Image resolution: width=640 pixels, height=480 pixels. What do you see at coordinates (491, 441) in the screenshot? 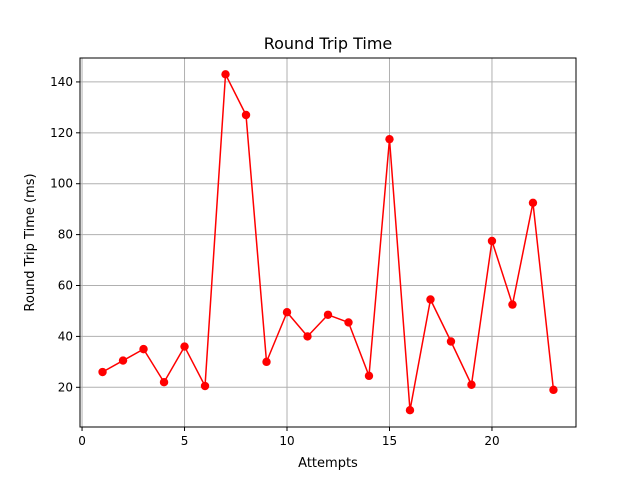
I see `x-tick-label: 20` at bounding box center [491, 441].